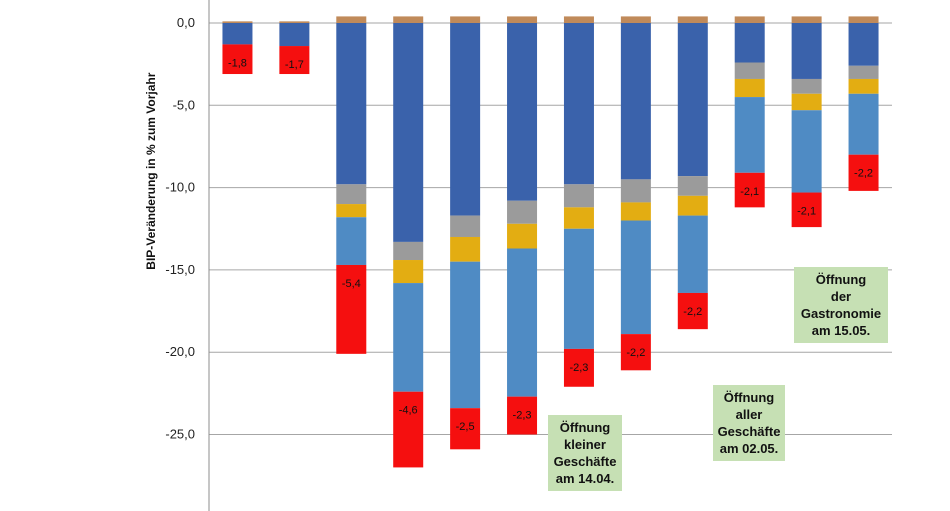  What do you see at coordinates (151, 170) in the screenshot?
I see `y-axis-label: BIP-Veränderung in % zum Vorjahr` at bounding box center [151, 170].